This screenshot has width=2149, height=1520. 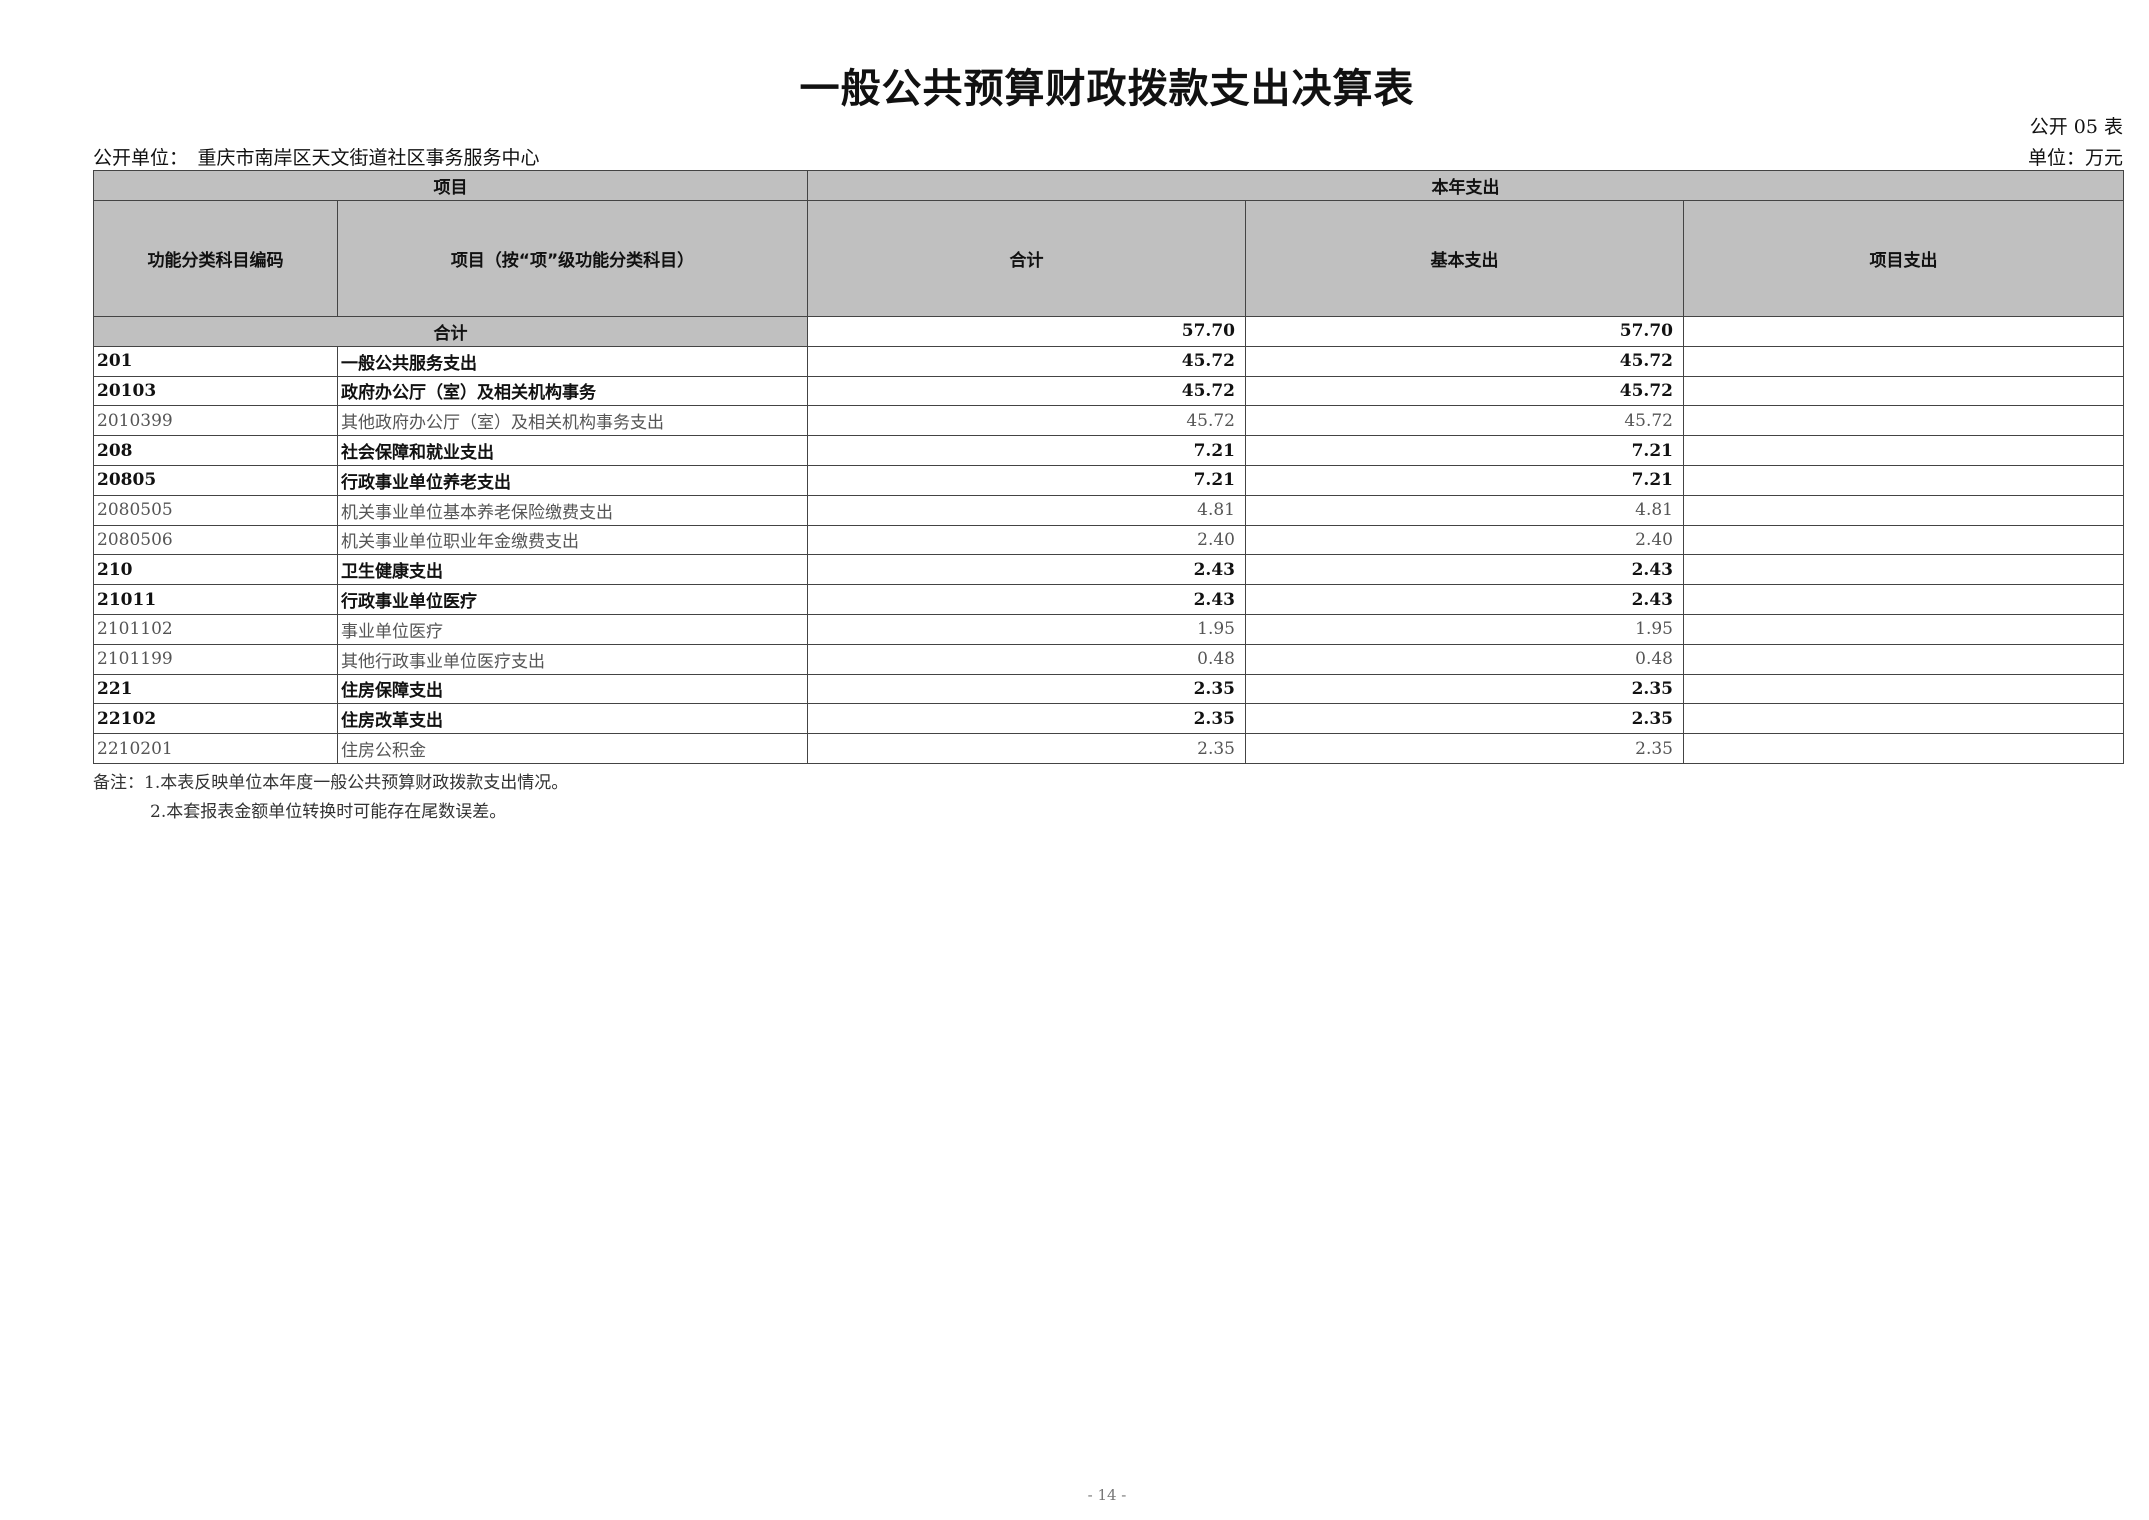 What do you see at coordinates (572, 629) in the screenshot?
I see `cell-name: 事业单位医疗` at bounding box center [572, 629].